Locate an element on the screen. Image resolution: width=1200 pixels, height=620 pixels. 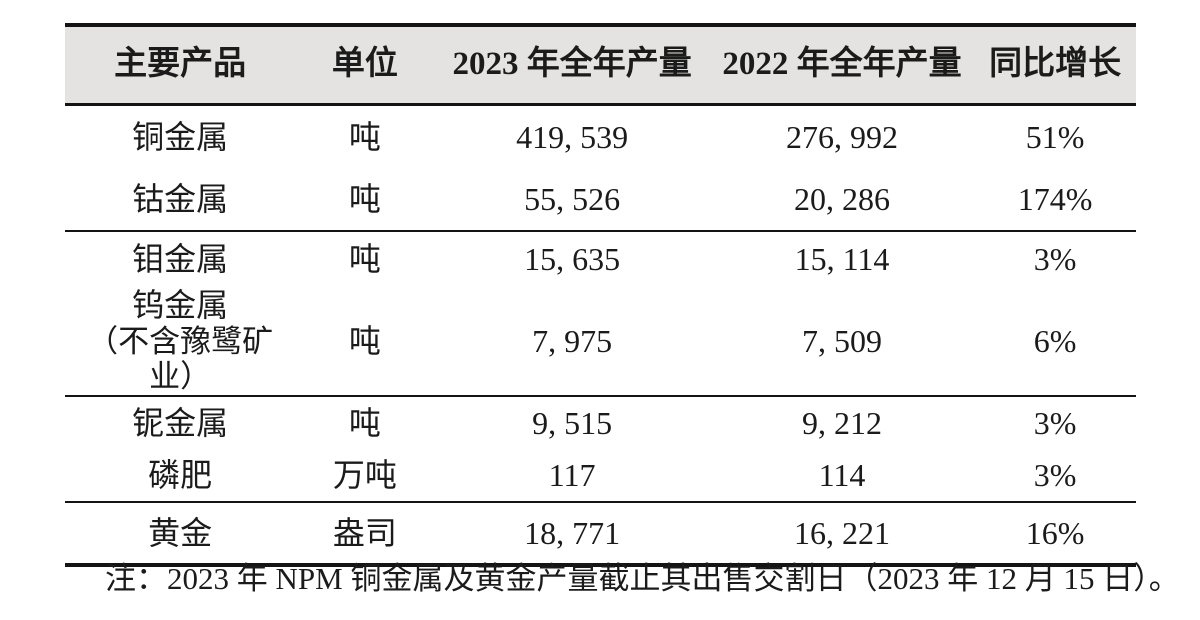
cell-2023-output: 7, 975 is located at coordinates (572, 342).